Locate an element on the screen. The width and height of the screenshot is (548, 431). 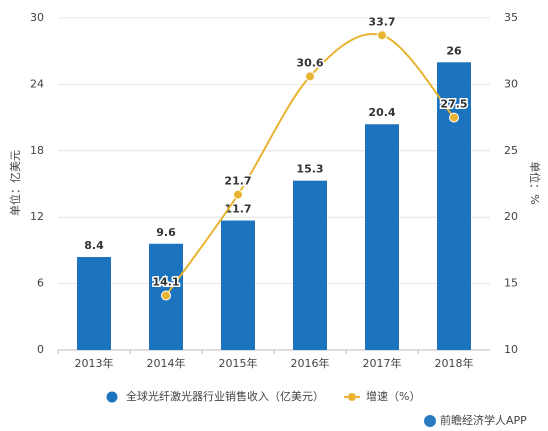
bar-value-label: 9.6 is located at coordinates (166, 232).